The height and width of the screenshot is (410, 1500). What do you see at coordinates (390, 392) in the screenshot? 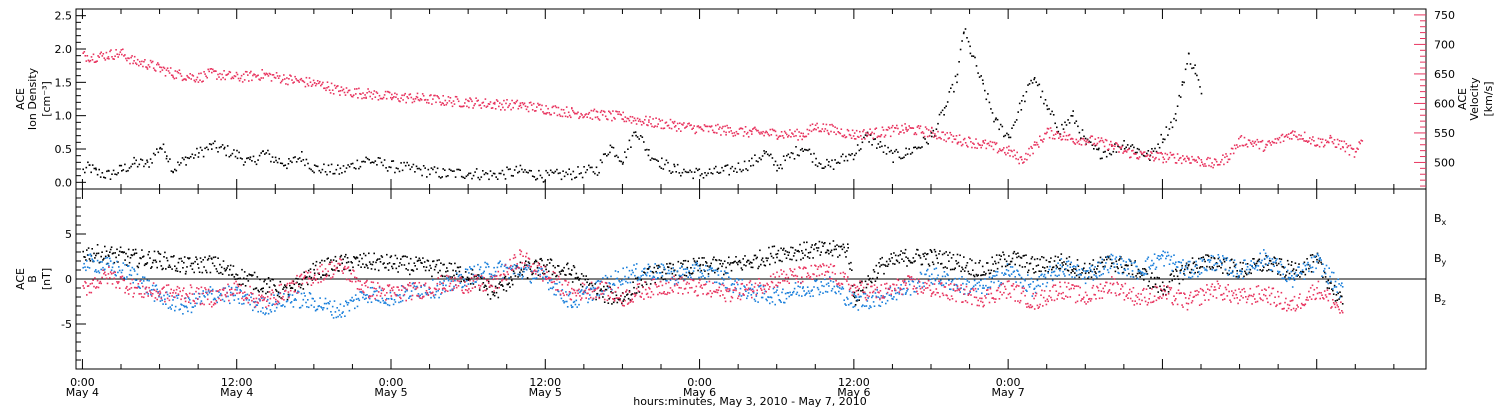
I see `x-tick-day: May 5` at bounding box center [390, 392].